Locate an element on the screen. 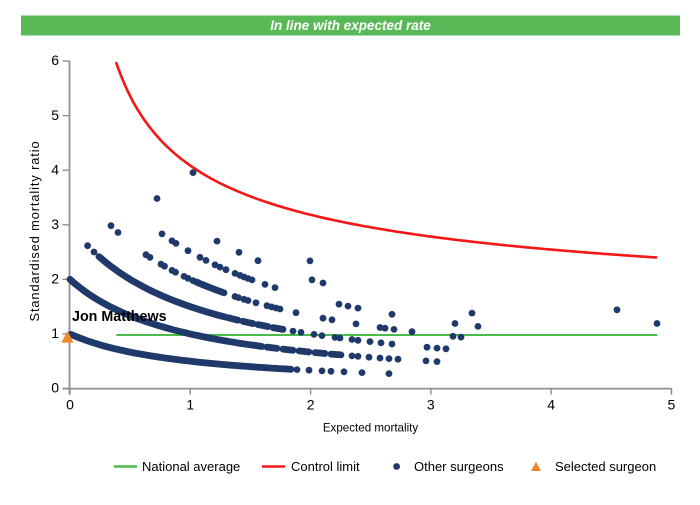 Image resolution: width=700 pixels, height=505 pixels. svg-text: Other surgeons is located at coordinates (459, 466).